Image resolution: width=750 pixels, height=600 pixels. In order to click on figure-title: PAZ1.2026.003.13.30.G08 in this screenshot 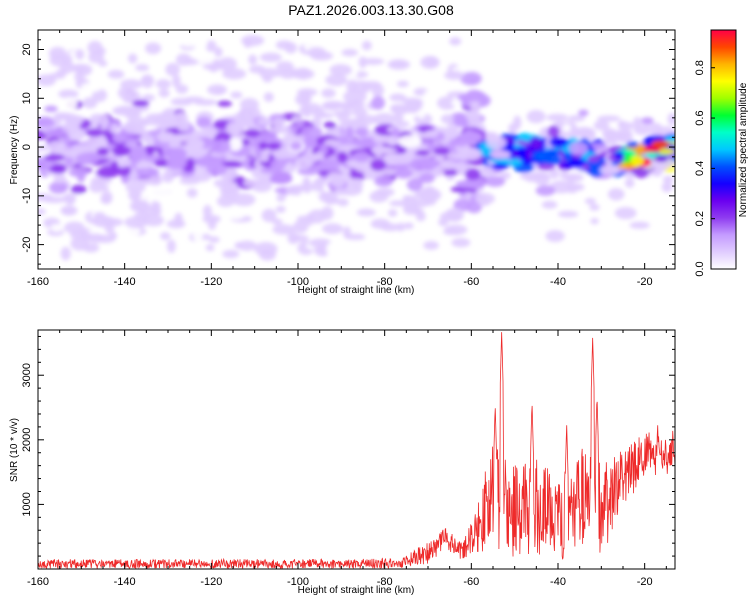, I will do `click(371, 10)`.